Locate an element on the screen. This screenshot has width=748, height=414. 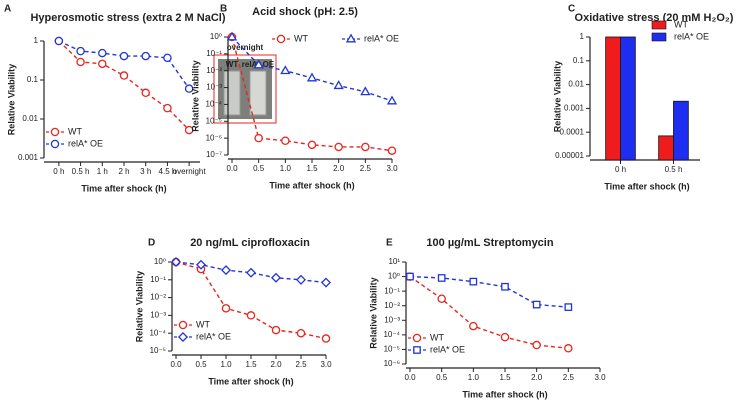
legend-swatch is located at coordinates (659, 25).